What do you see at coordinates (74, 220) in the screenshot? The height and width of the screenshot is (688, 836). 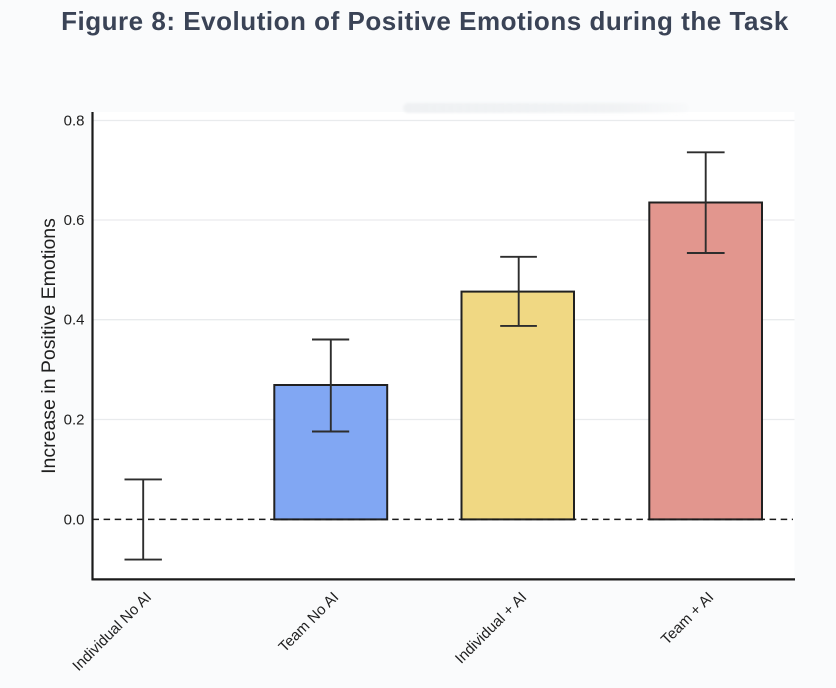 I see `svg-text: 0.6` at bounding box center [74, 220].